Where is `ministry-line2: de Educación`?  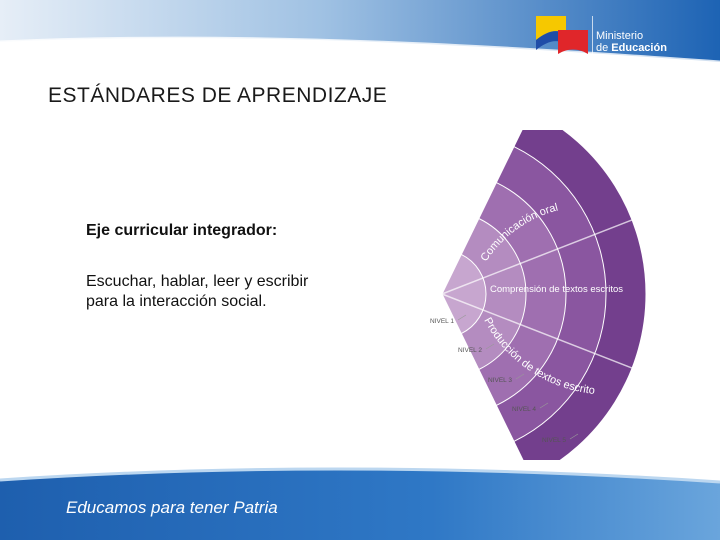
ministry-line2: de Educación is located at coordinates (631, 48).